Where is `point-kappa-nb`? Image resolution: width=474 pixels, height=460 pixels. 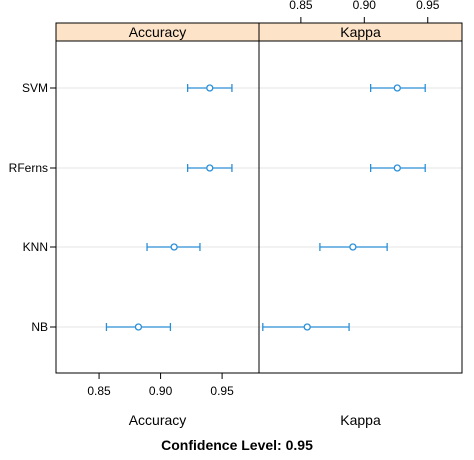
point-kappa-nb is located at coordinates (307, 327).